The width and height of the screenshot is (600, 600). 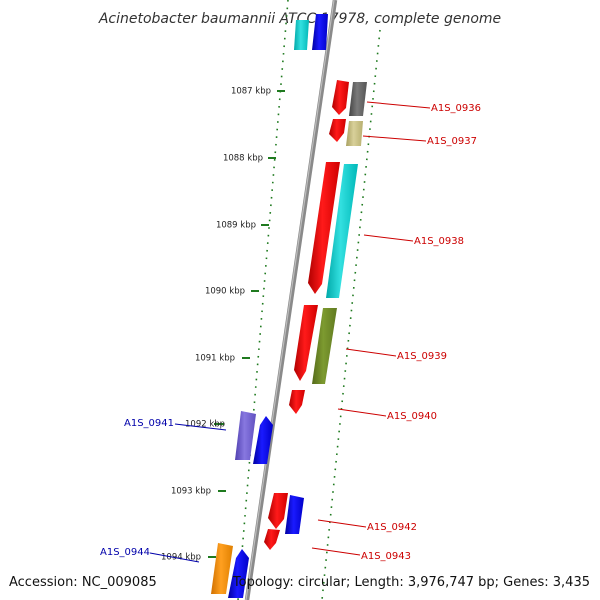 What do you see at coordinates (245, 435) in the screenshot?
I see `feature-bar-purple` at bounding box center [245, 435].